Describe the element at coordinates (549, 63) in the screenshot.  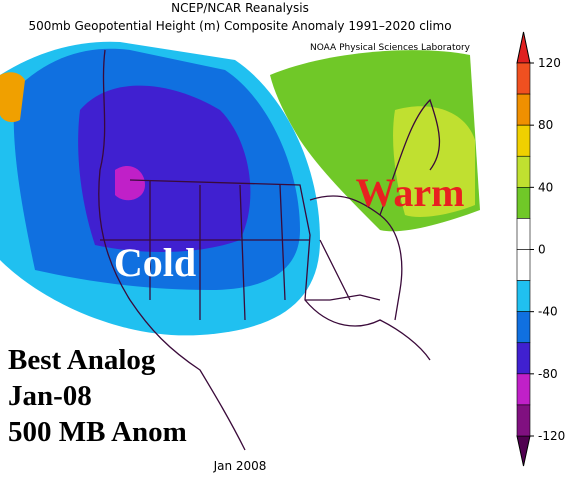
I see `colorbar-tick-label: 120` at that location.